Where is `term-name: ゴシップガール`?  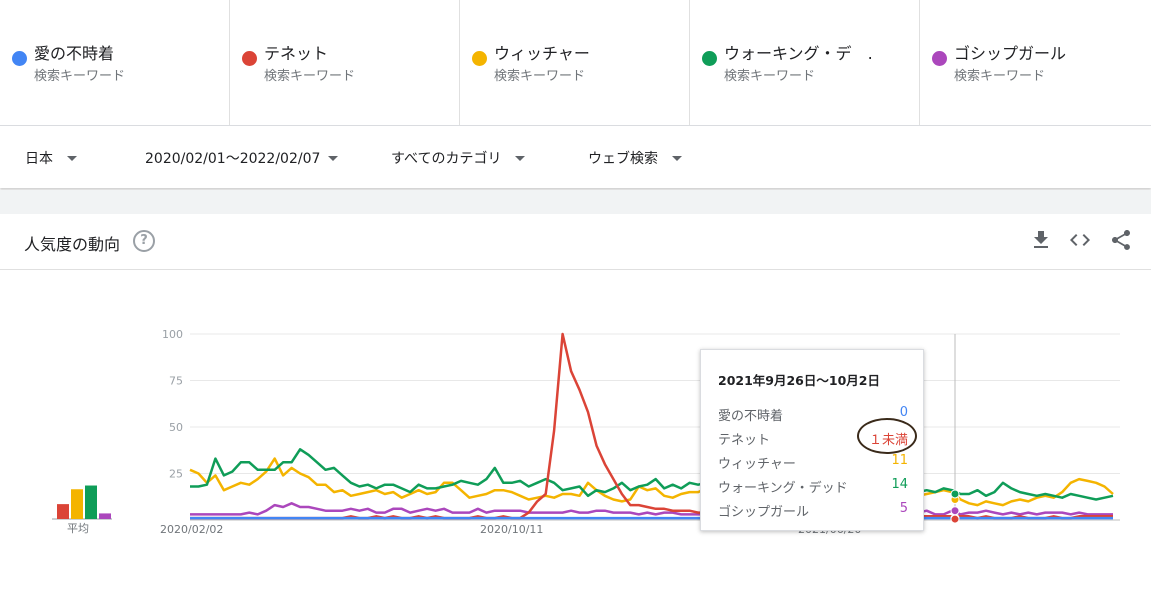
term-name: ゴシップガール is located at coordinates (1010, 53).